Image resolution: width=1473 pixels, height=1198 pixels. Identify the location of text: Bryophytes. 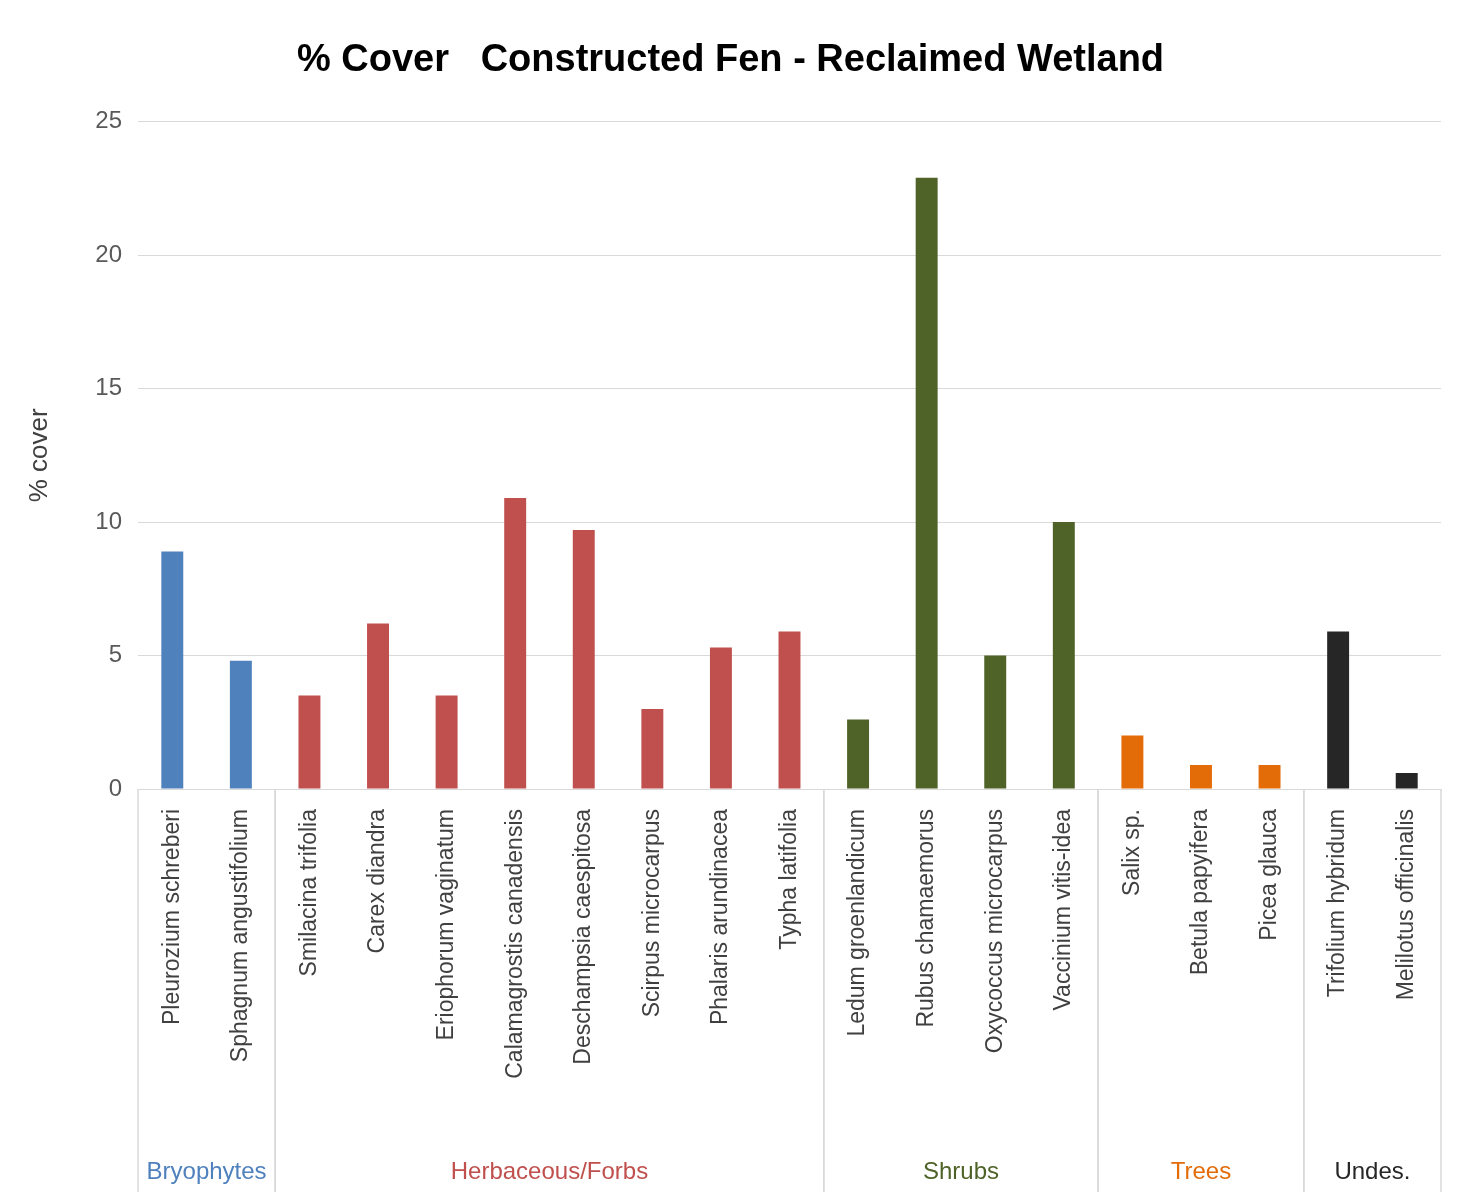
(206, 1170).